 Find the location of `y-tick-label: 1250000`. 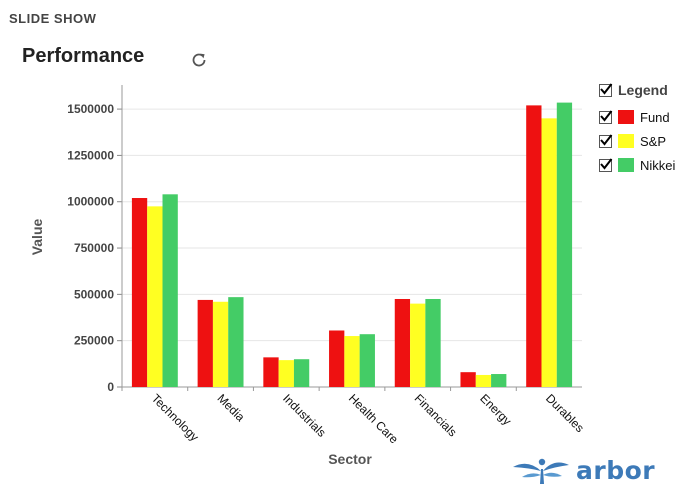

y-tick-label: 1250000 is located at coordinates (90, 155).